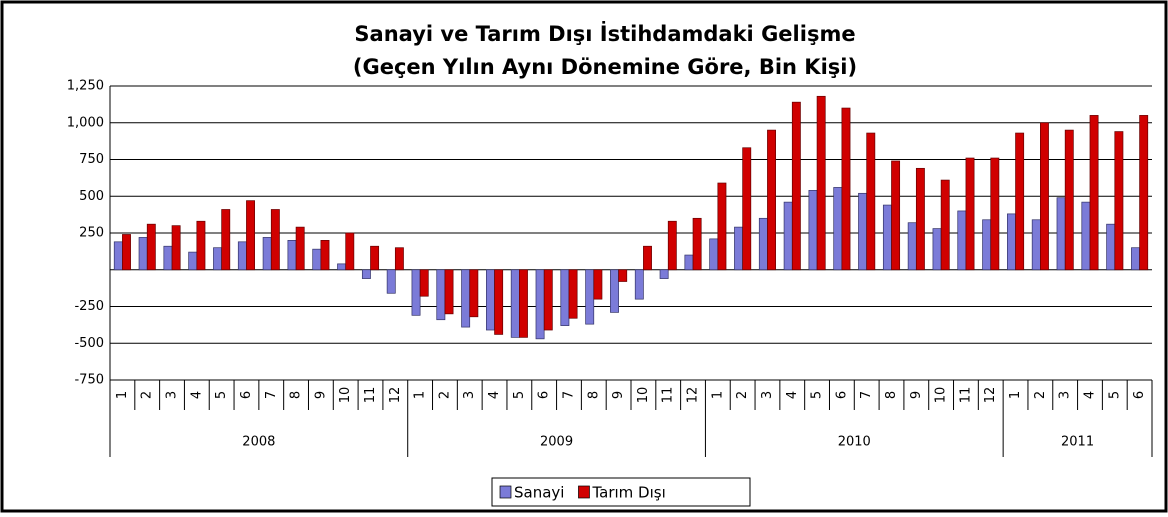 The height and width of the screenshot is (517, 1168). I want to click on y-tick-label: 500, so click(91, 196).